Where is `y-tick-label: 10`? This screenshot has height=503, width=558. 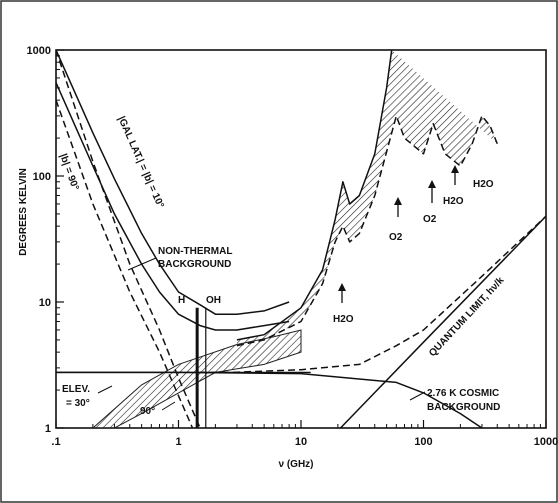
y-tick-label: 10 is located at coordinates (45, 303).